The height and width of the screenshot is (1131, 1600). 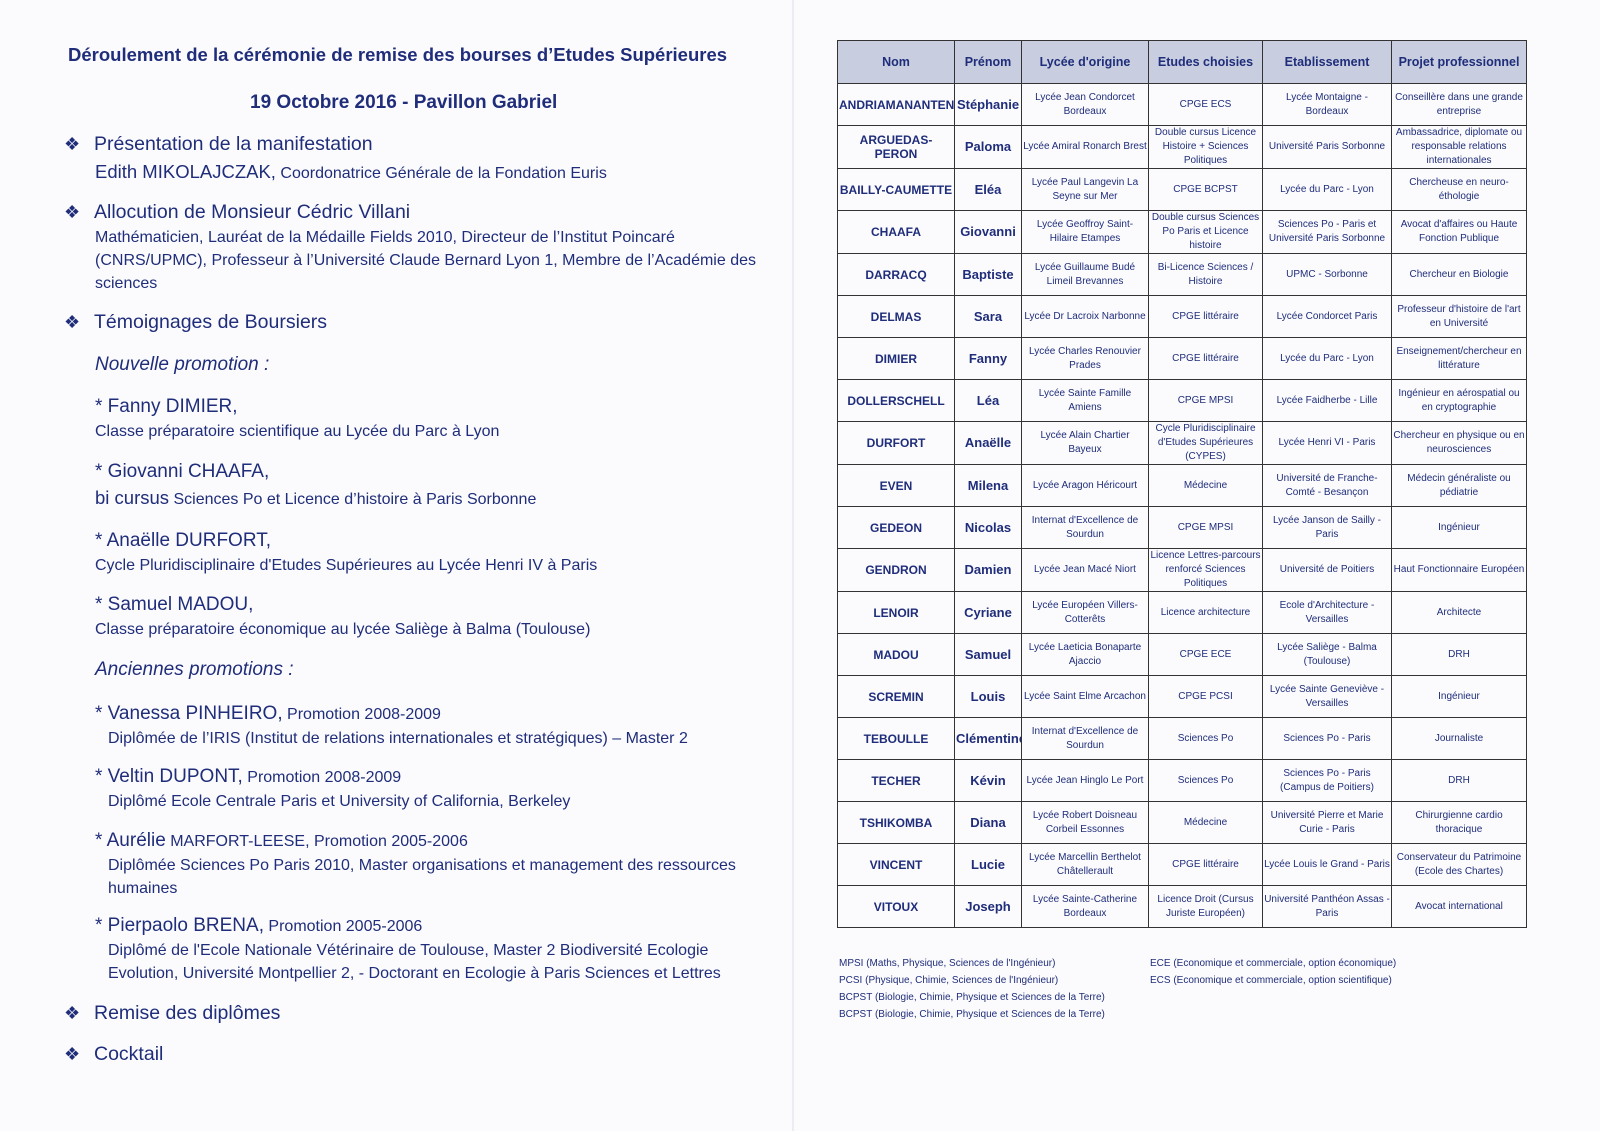 What do you see at coordinates (896, 906) in the screenshot?
I see `table-cell: VITOUX` at bounding box center [896, 906].